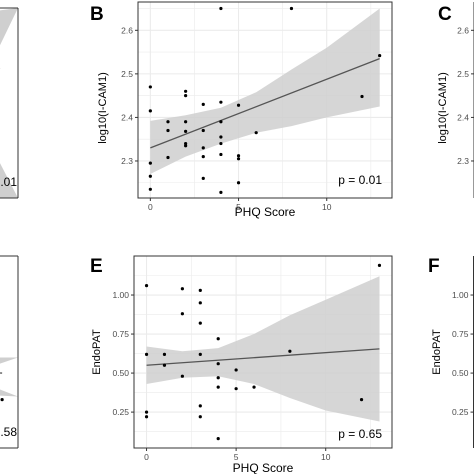 The height and width of the screenshot is (474, 474). I want to click on panel-b-x-tick-label: 5, so click(238, 207).